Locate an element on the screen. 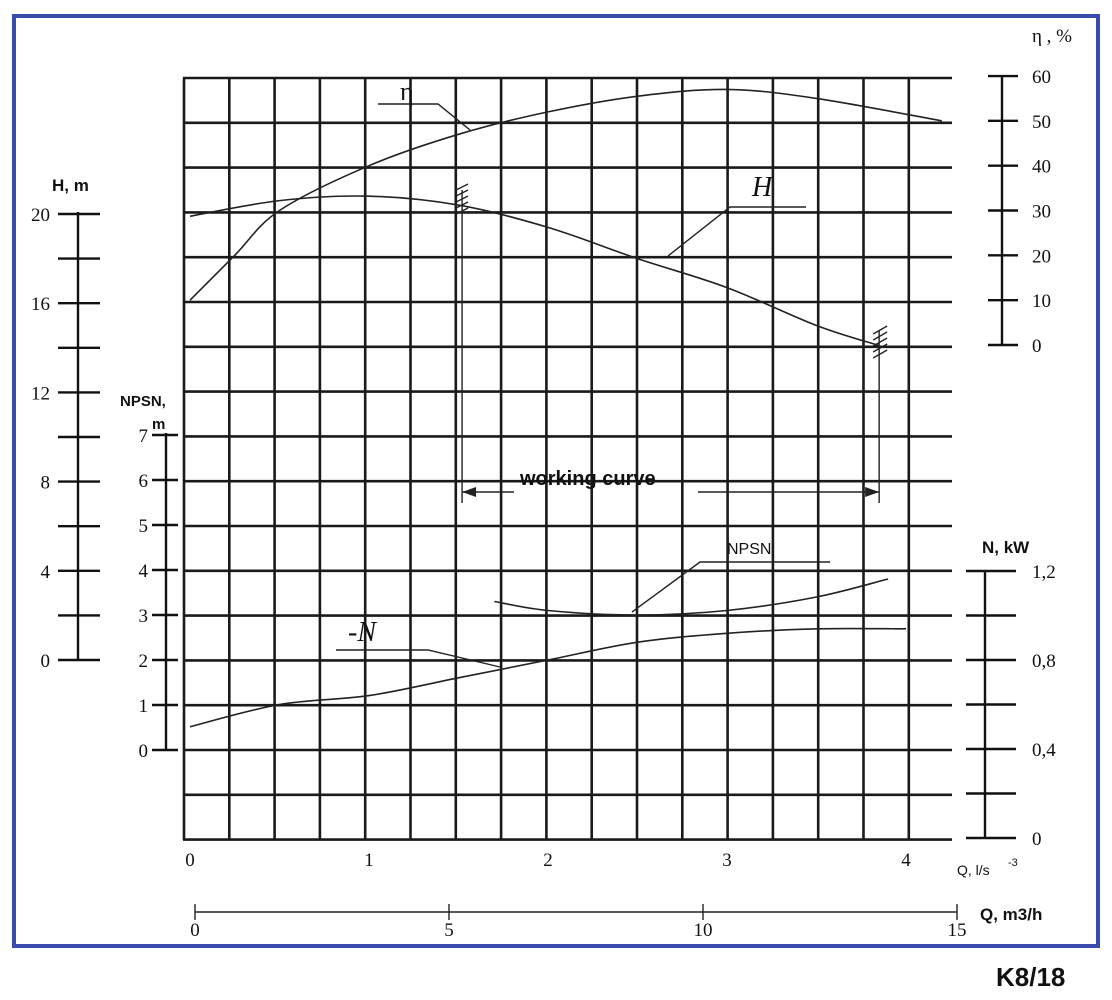  npsn-label-leader is located at coordinates (730, 587).